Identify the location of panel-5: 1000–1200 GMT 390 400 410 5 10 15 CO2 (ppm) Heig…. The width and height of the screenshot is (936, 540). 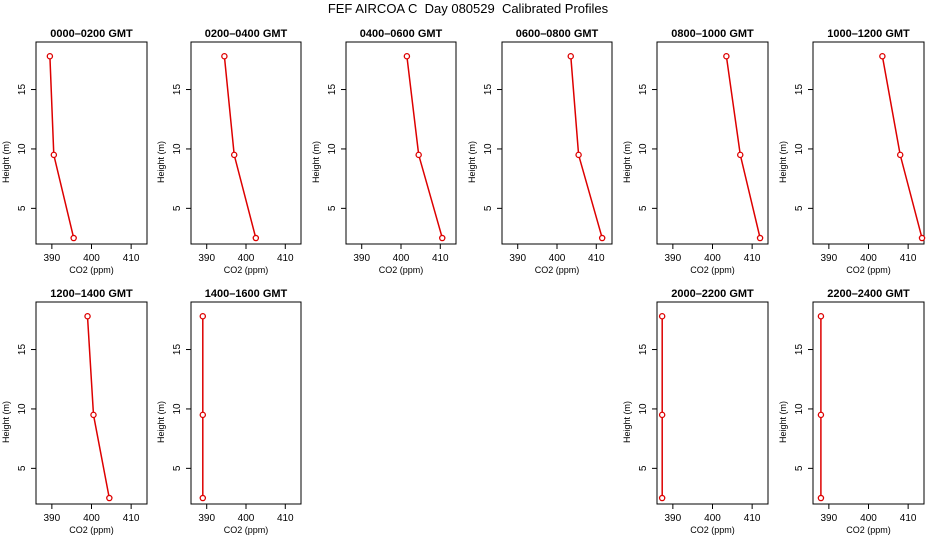
(852, 151).